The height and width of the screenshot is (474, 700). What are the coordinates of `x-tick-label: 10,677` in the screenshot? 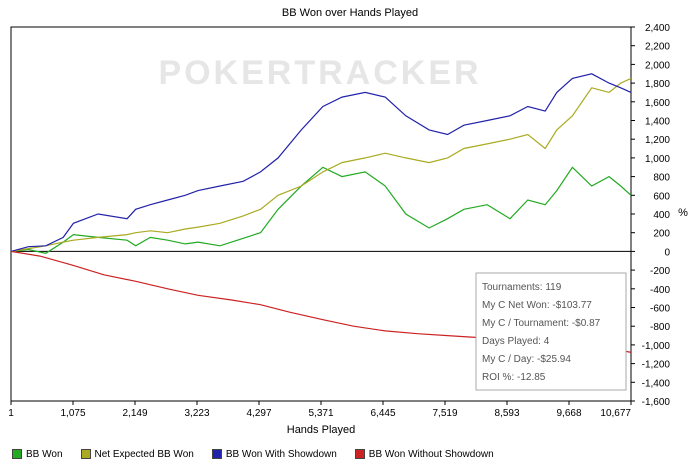 It's located at (615, 413).